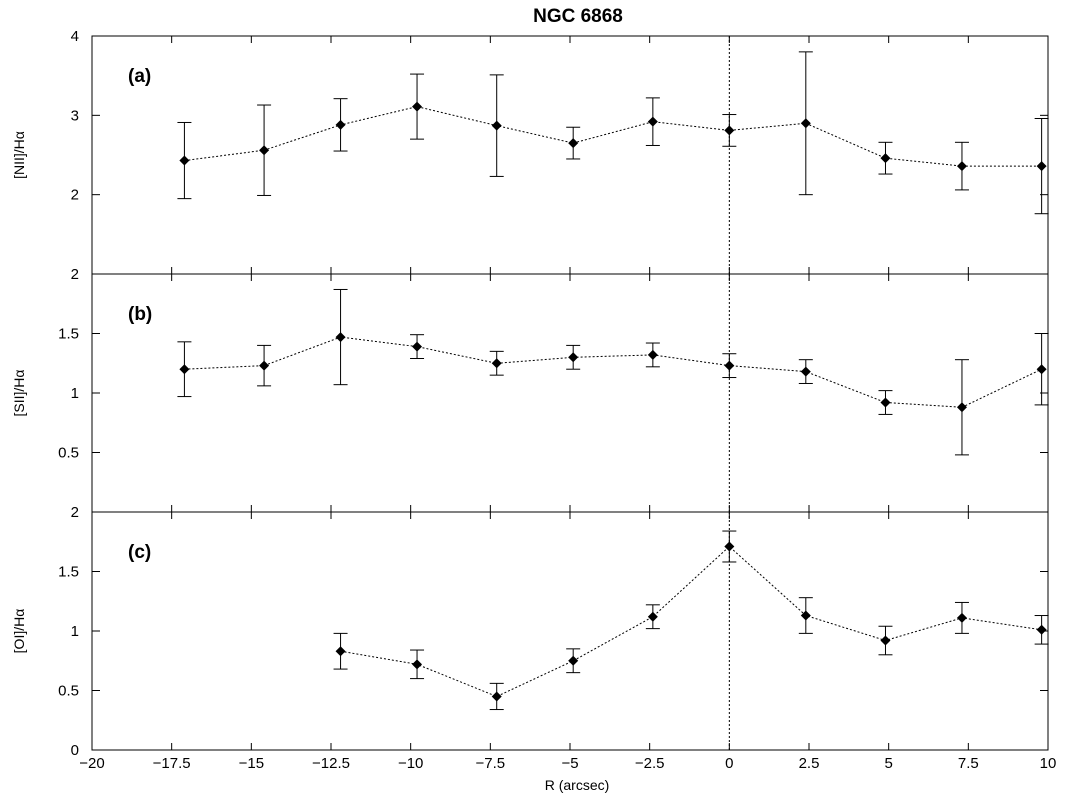  What do you see at coordinates (331, 763) in the screenshot?
I see `x-tick-label: −12.5` at bounding box center [331, 763].